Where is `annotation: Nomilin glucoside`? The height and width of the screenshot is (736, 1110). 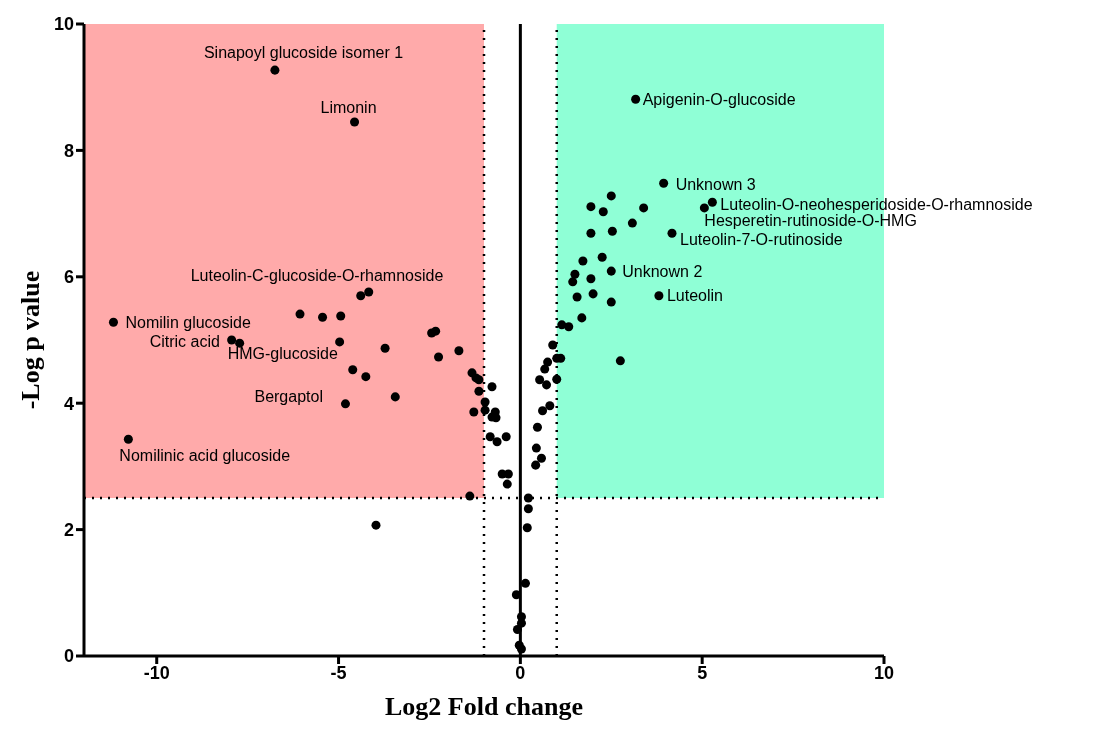
annotation: Nomilin glucoside is located at coordinates (188, 322).